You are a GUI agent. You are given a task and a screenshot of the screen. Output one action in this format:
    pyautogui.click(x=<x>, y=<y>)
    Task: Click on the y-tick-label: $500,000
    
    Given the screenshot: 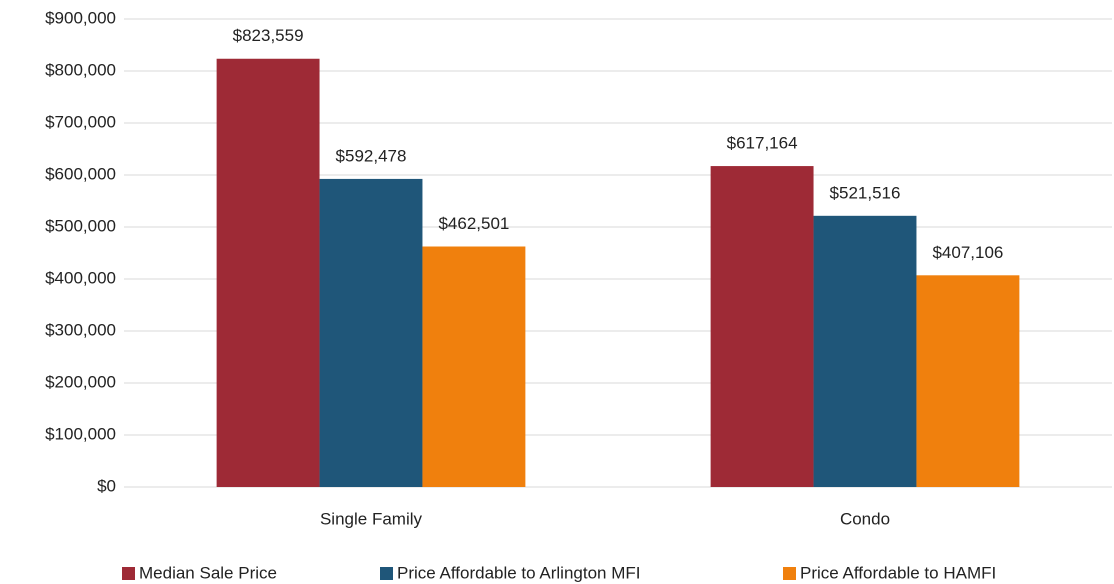 What is the action you would take?
    pyautogui.click(x=80, y=225)
    